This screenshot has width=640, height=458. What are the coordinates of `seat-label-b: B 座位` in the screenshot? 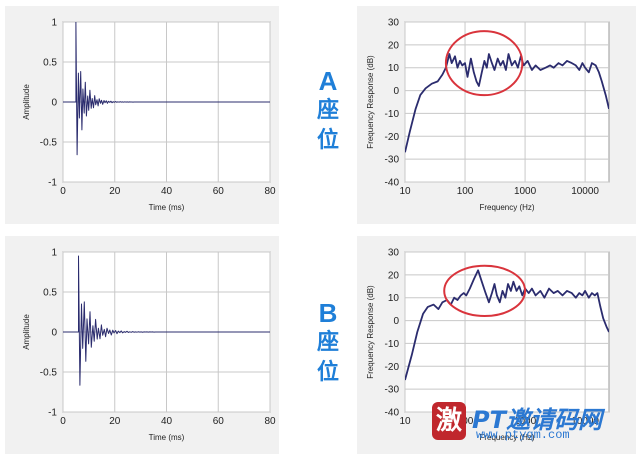 It's located at (328, 343).